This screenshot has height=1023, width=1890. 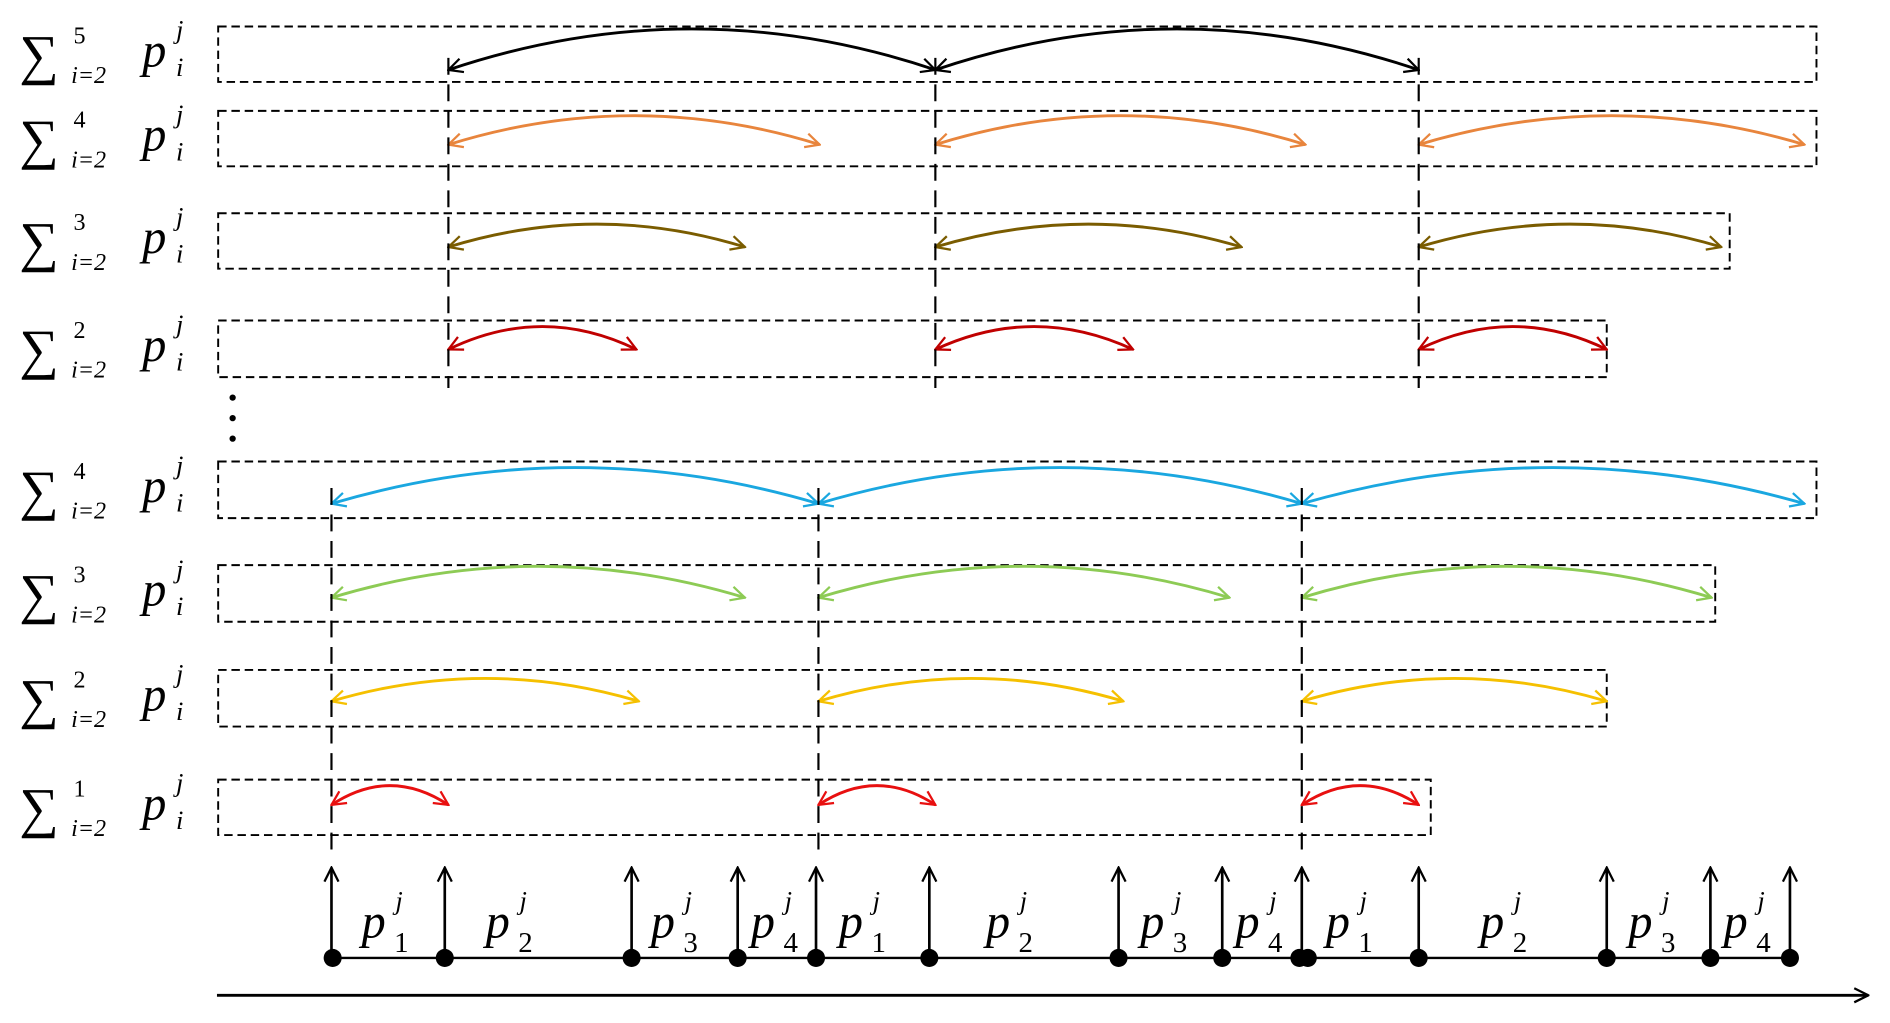 I want to click on sum-upper: 2, so click(x=80, y=680).